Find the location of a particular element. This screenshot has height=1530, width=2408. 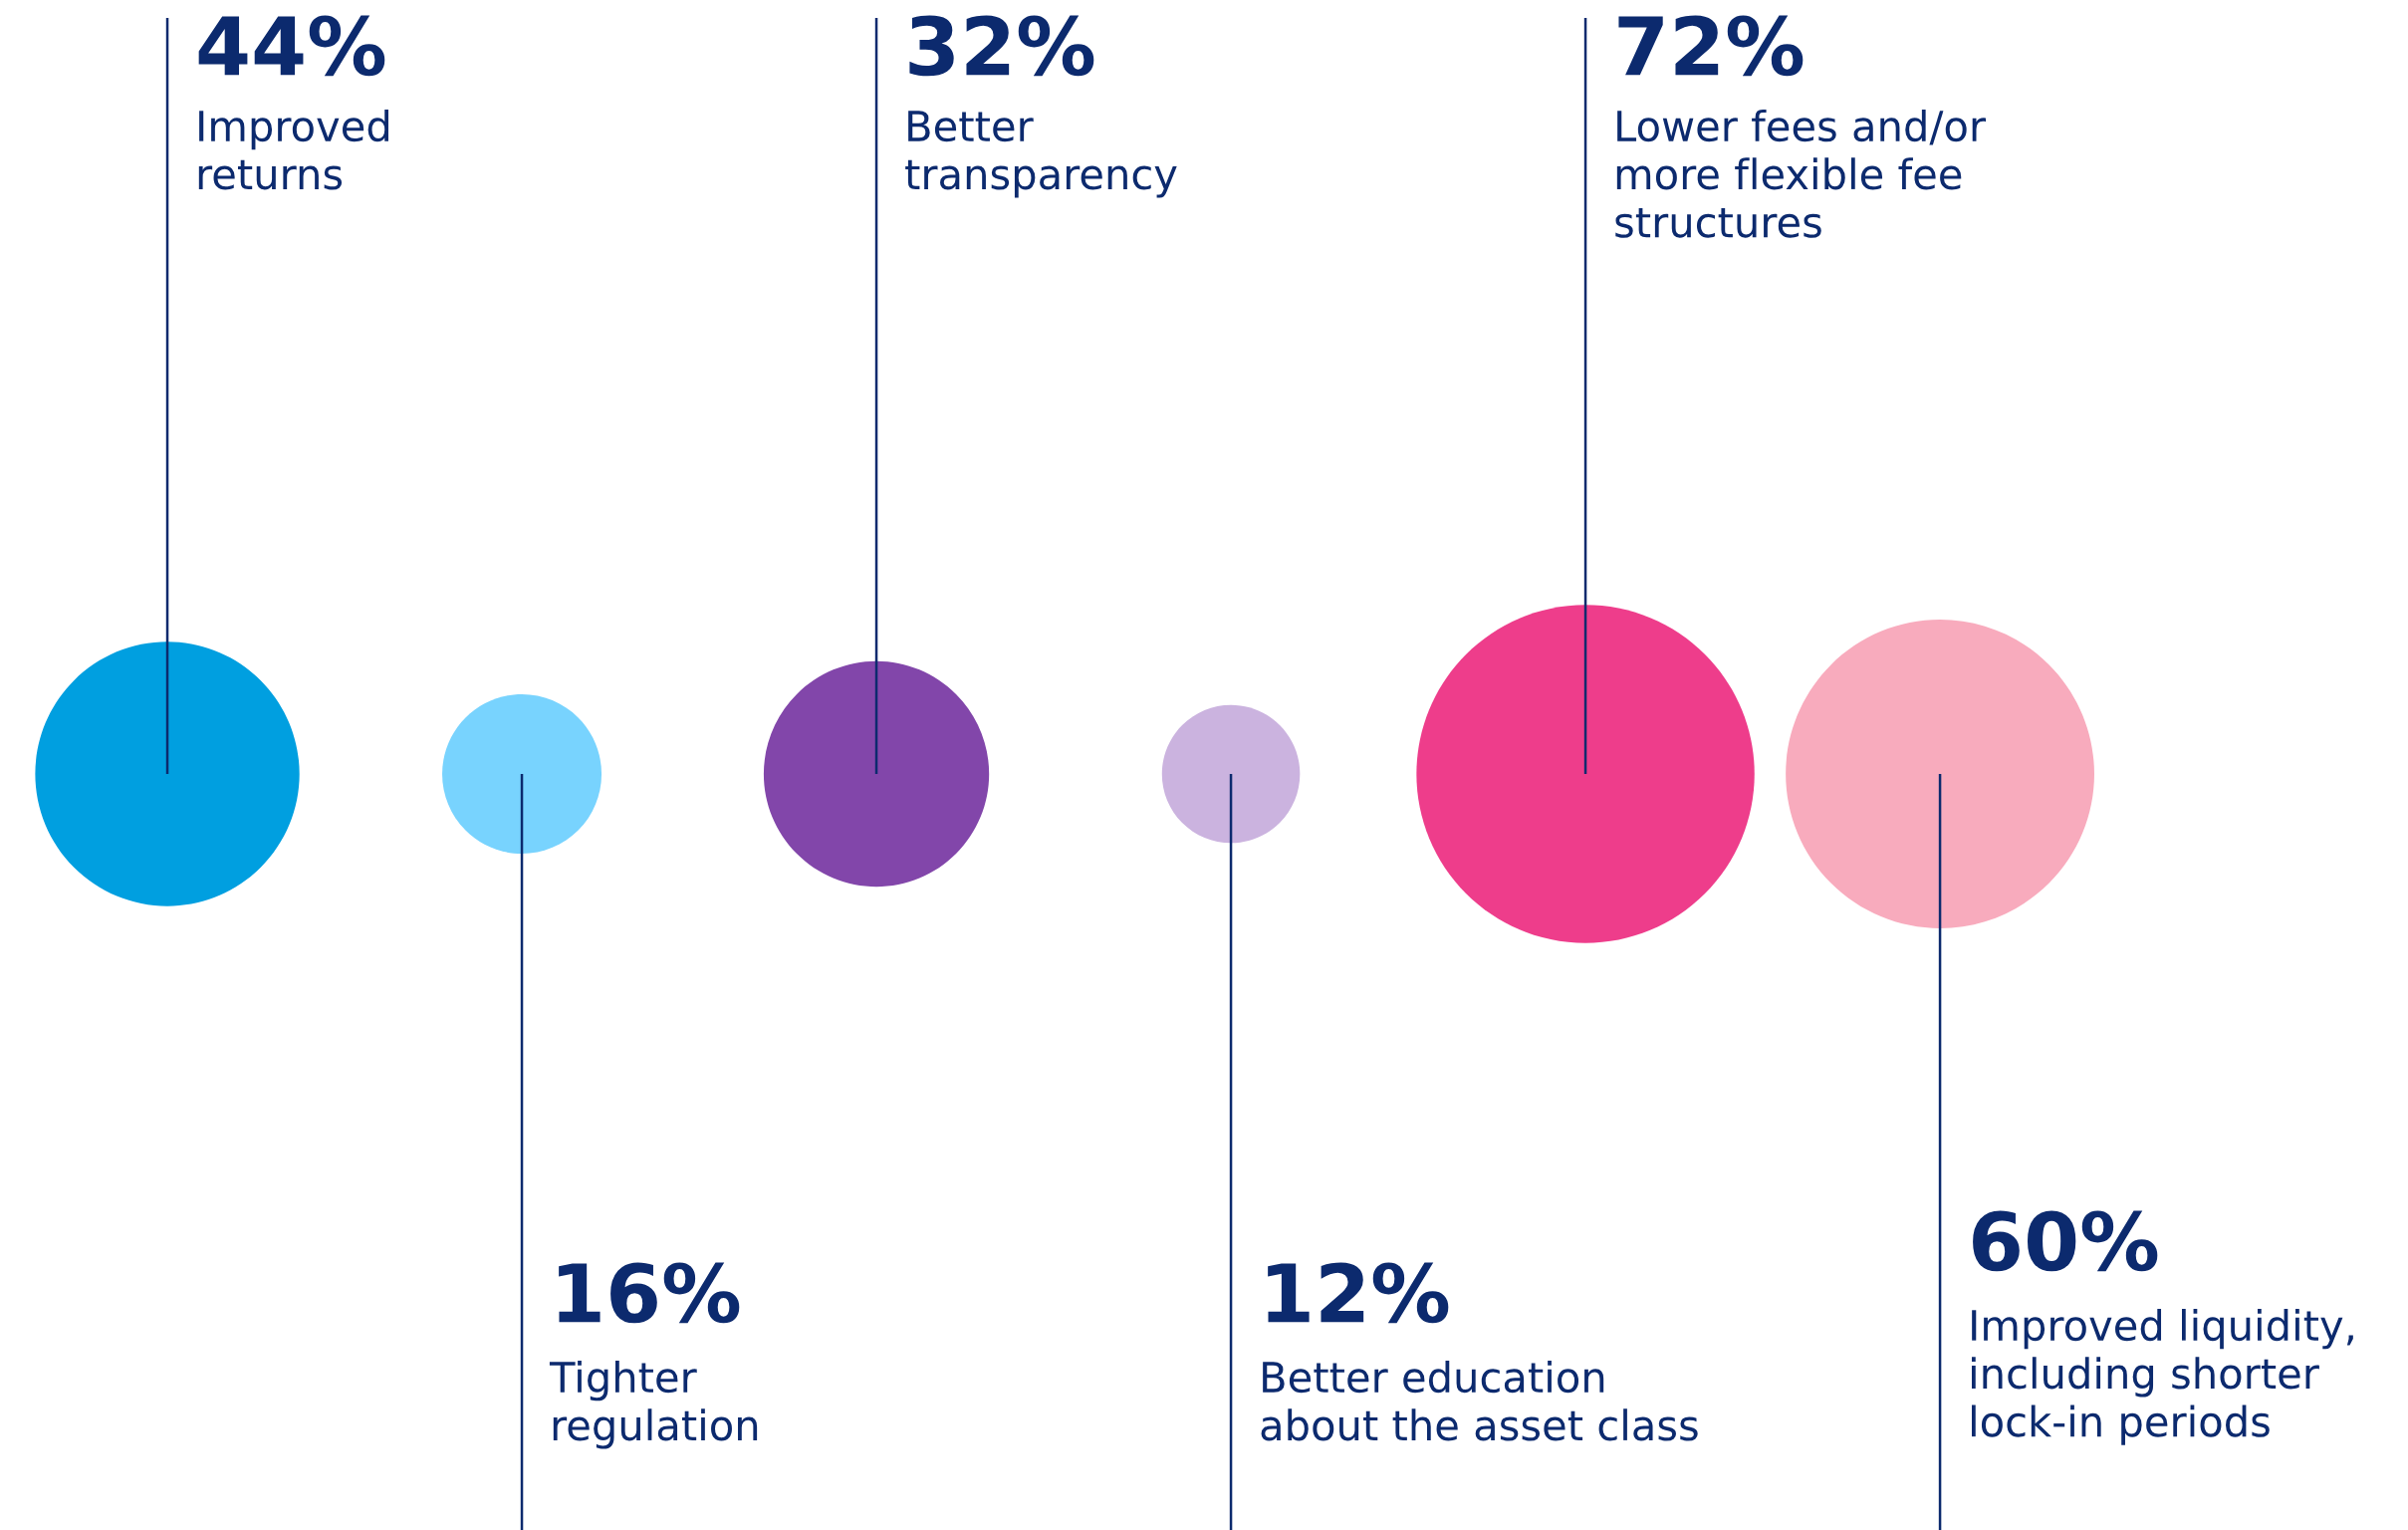

data-label: 16% is located at coordinates (649, 1293).